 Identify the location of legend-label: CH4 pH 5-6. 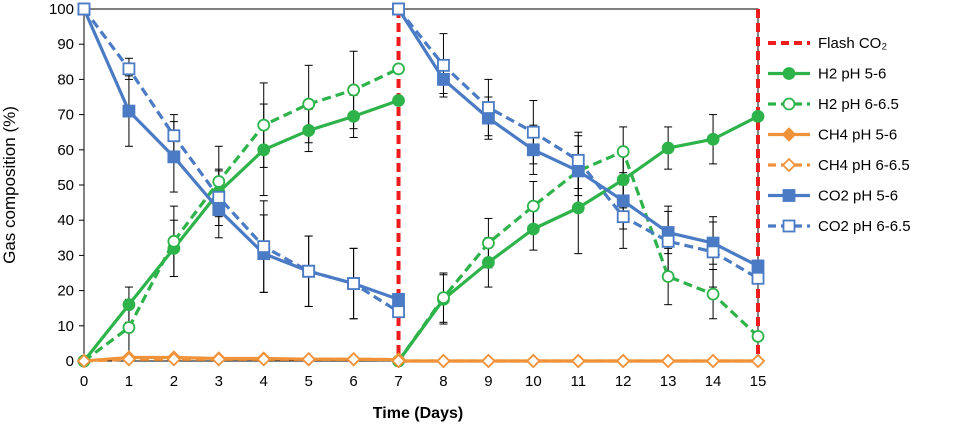
(857, 135).